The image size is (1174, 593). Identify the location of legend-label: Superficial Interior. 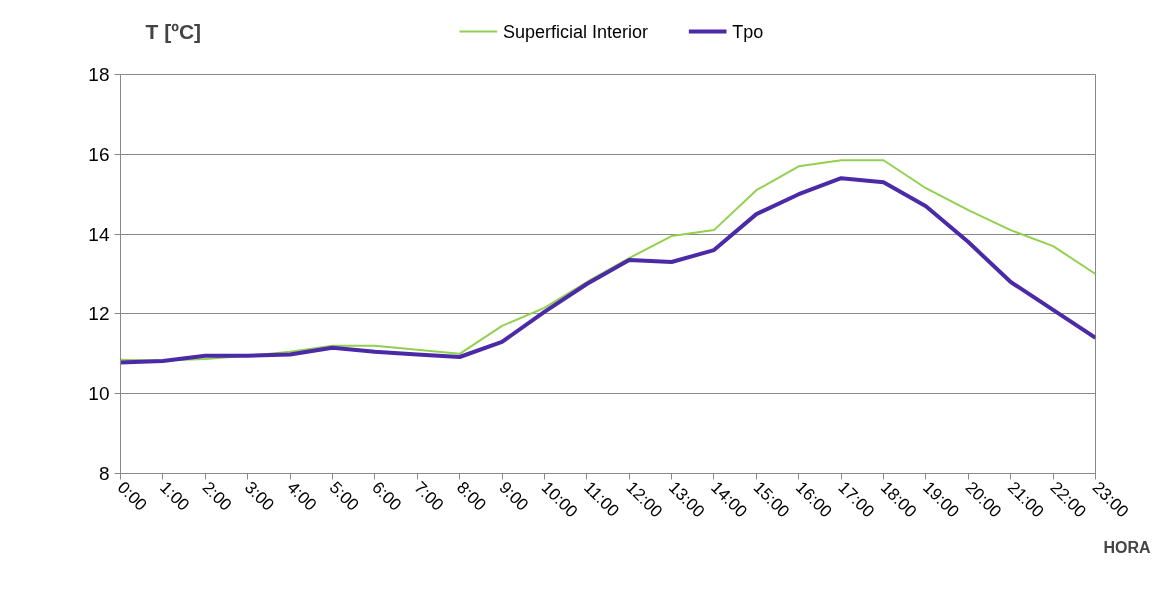
(576, 31).